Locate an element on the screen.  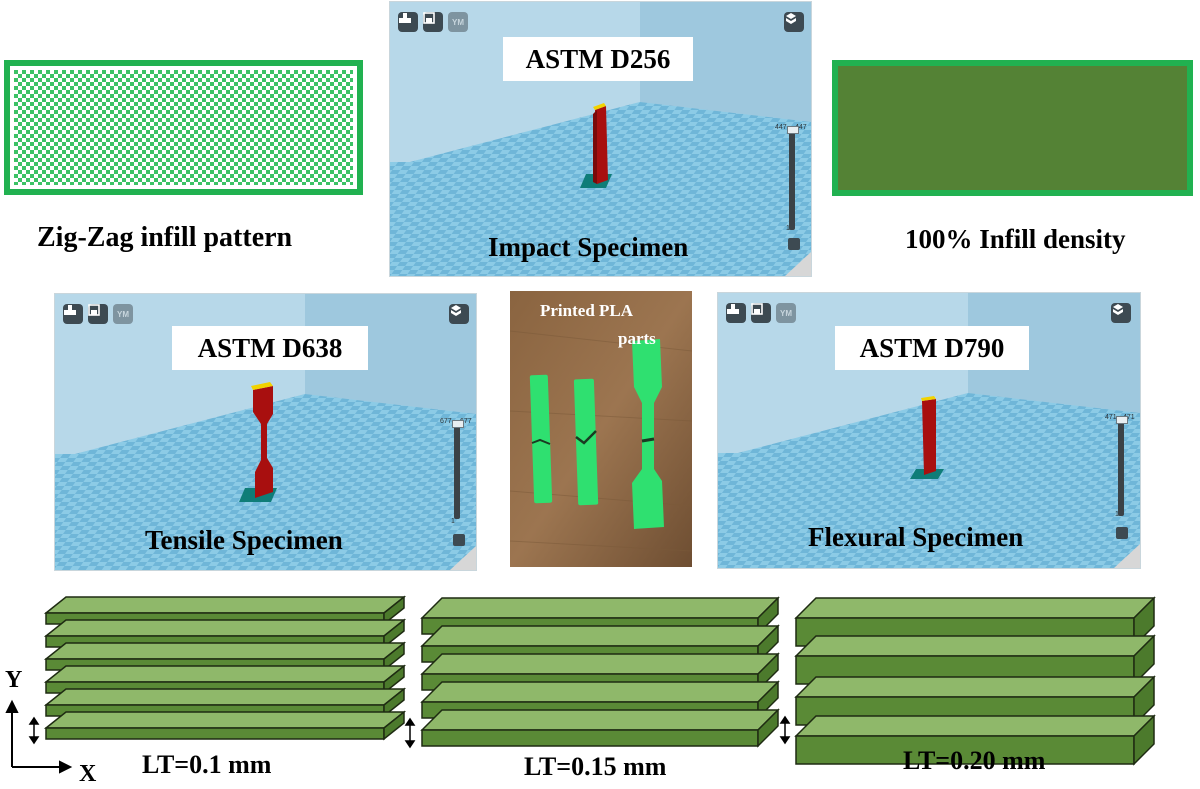
impact-layer-slider is located at coordinates (792, 180).